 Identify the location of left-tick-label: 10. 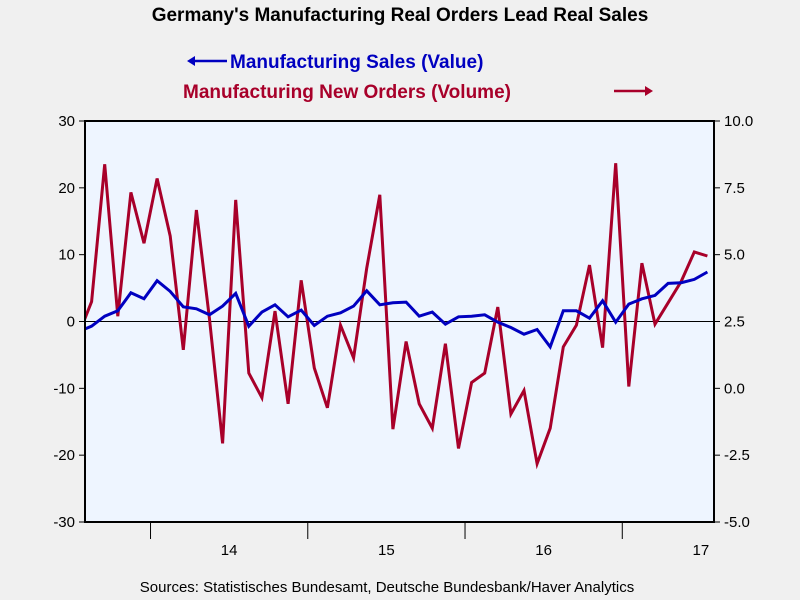
(66, 255).